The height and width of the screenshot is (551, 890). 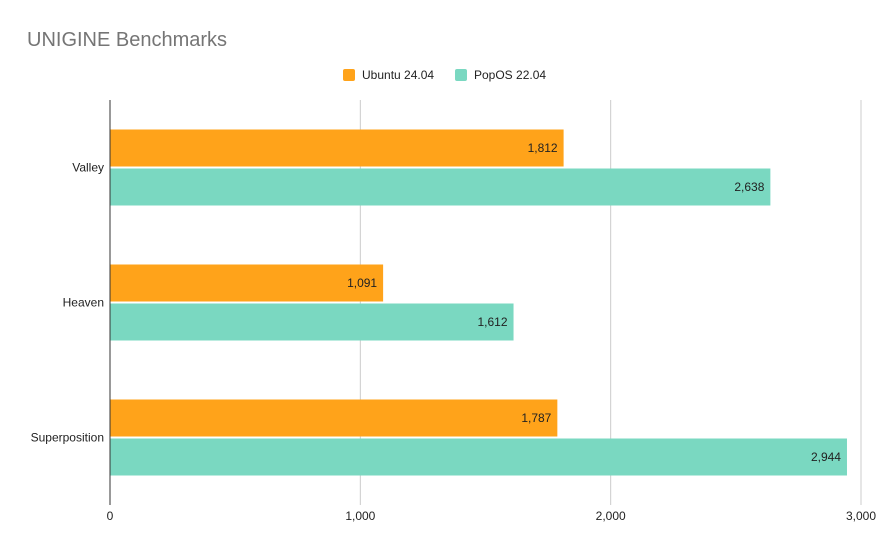 I want to click on data-label-valley-0: 1,812, so click(x=543, y=148).